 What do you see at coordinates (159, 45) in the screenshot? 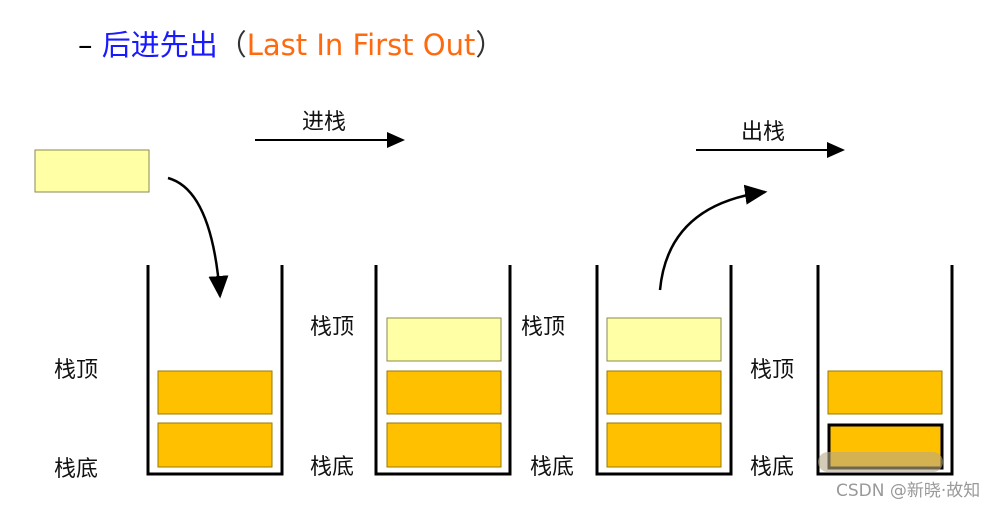
I see `title-cn: 后进先出` at bounding box center [159, 45].